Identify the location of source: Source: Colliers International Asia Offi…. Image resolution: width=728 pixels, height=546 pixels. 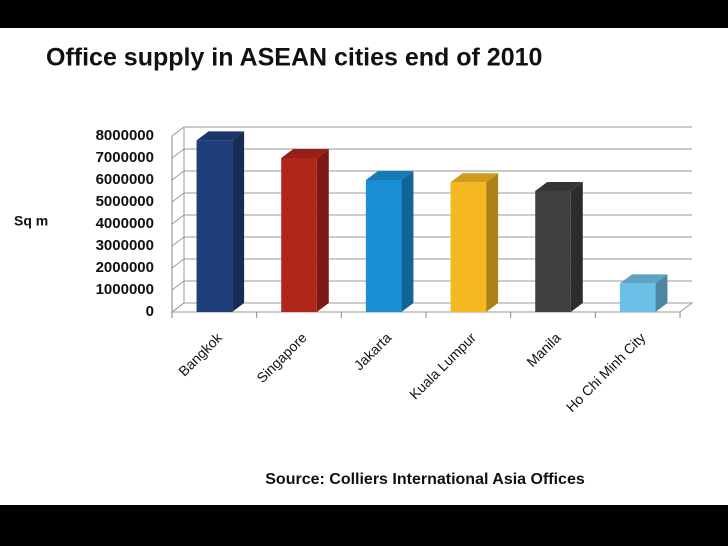
(425, 479).